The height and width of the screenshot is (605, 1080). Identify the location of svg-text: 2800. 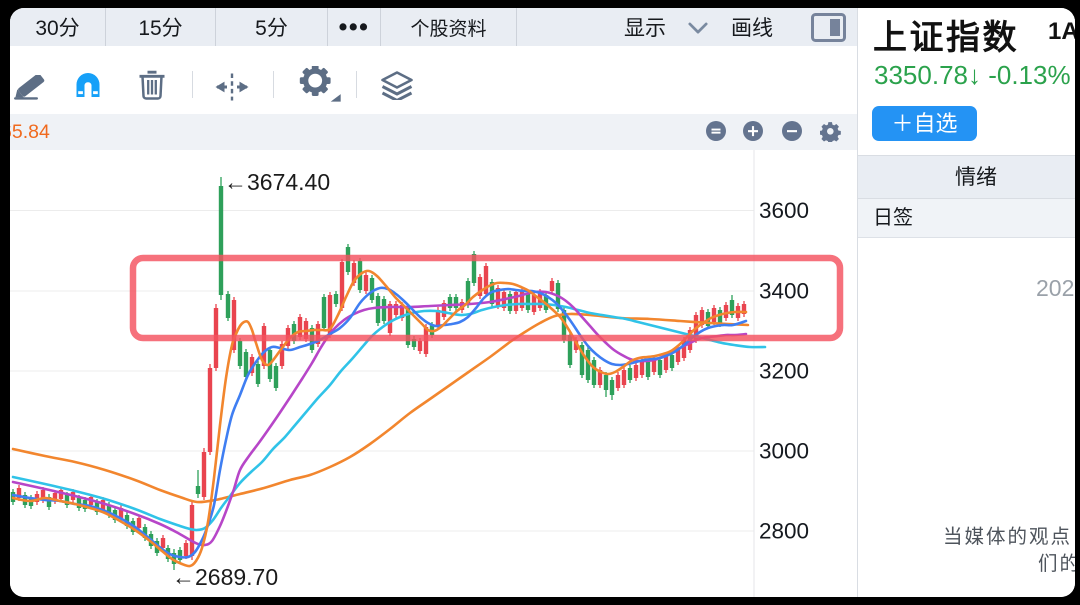
(784, 531).